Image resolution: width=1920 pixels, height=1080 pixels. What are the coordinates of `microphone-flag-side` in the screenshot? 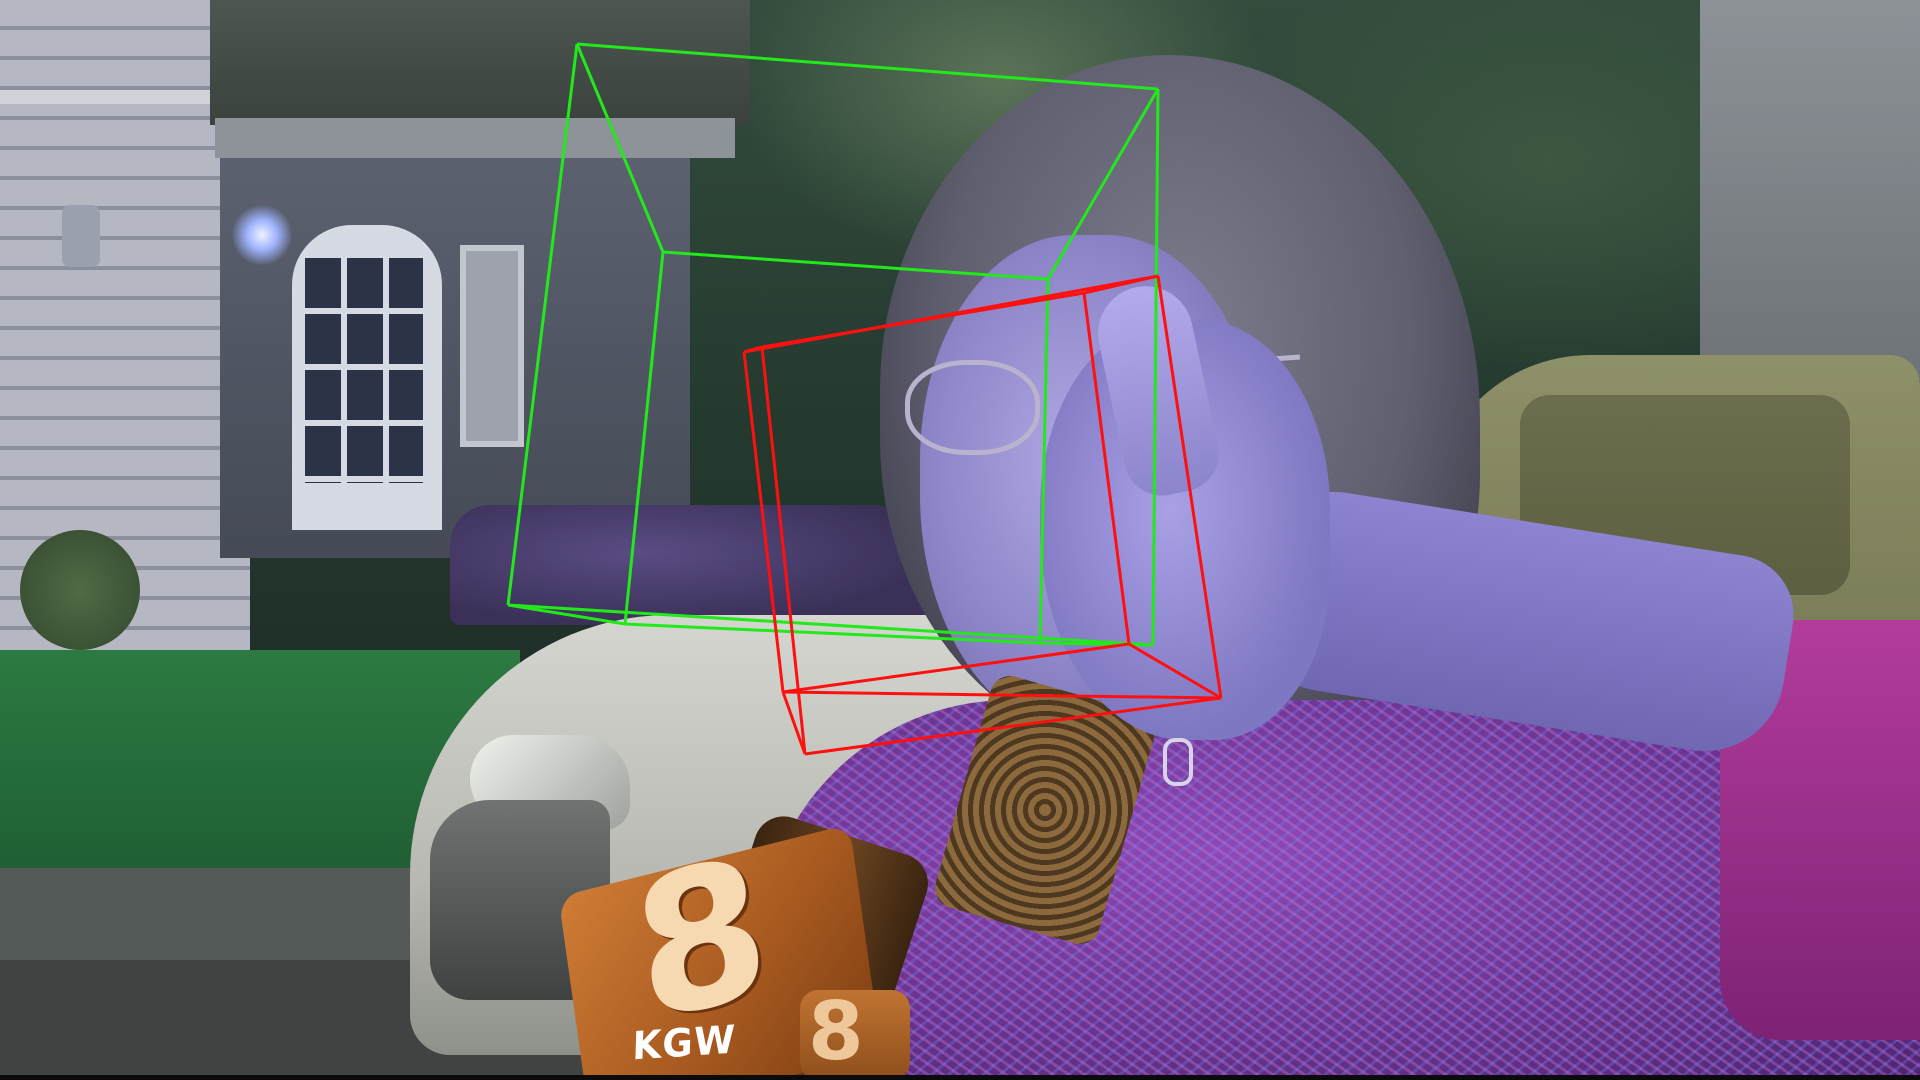 It's located at (855, 1035).